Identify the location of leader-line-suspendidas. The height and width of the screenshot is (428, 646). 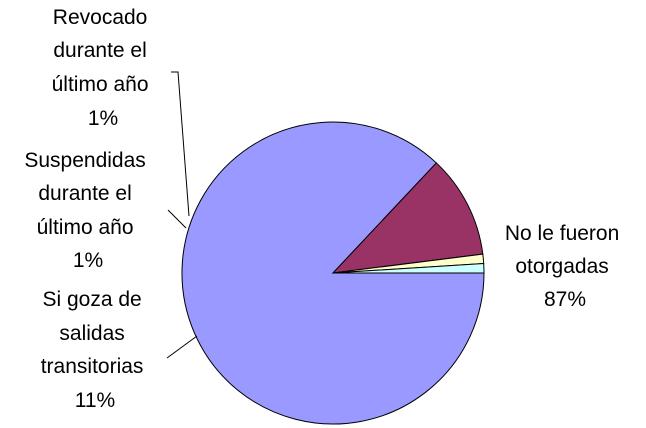
(177, 219).